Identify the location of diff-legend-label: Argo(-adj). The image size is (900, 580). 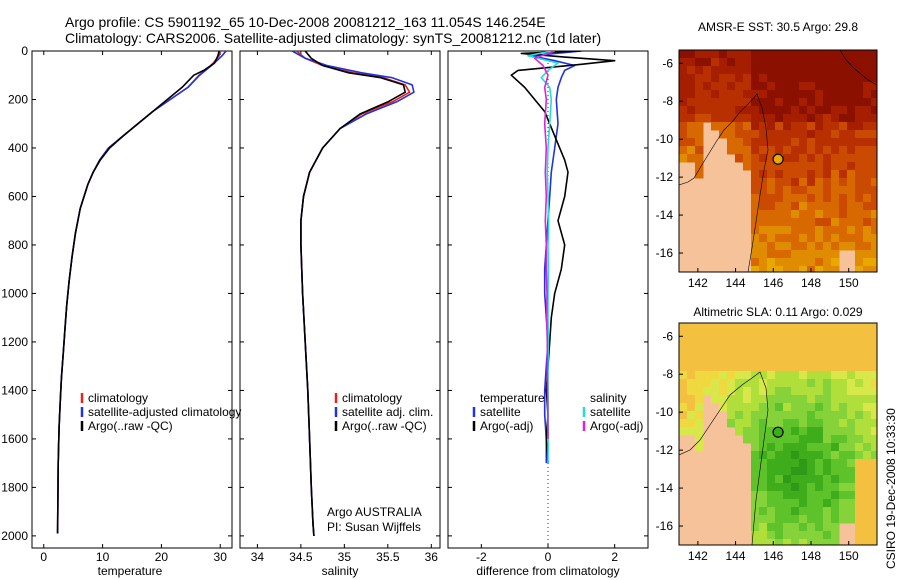
(506, 426).